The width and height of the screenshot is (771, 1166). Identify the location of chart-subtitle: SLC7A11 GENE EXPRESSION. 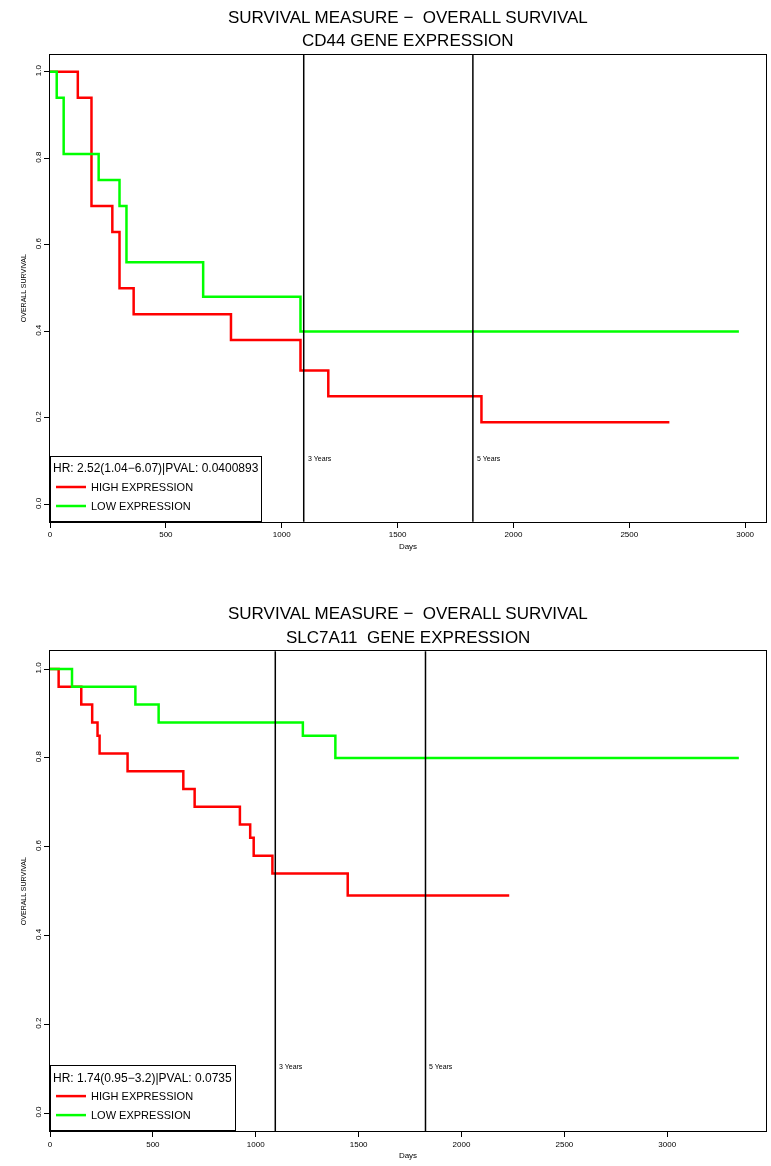
(408, 637).